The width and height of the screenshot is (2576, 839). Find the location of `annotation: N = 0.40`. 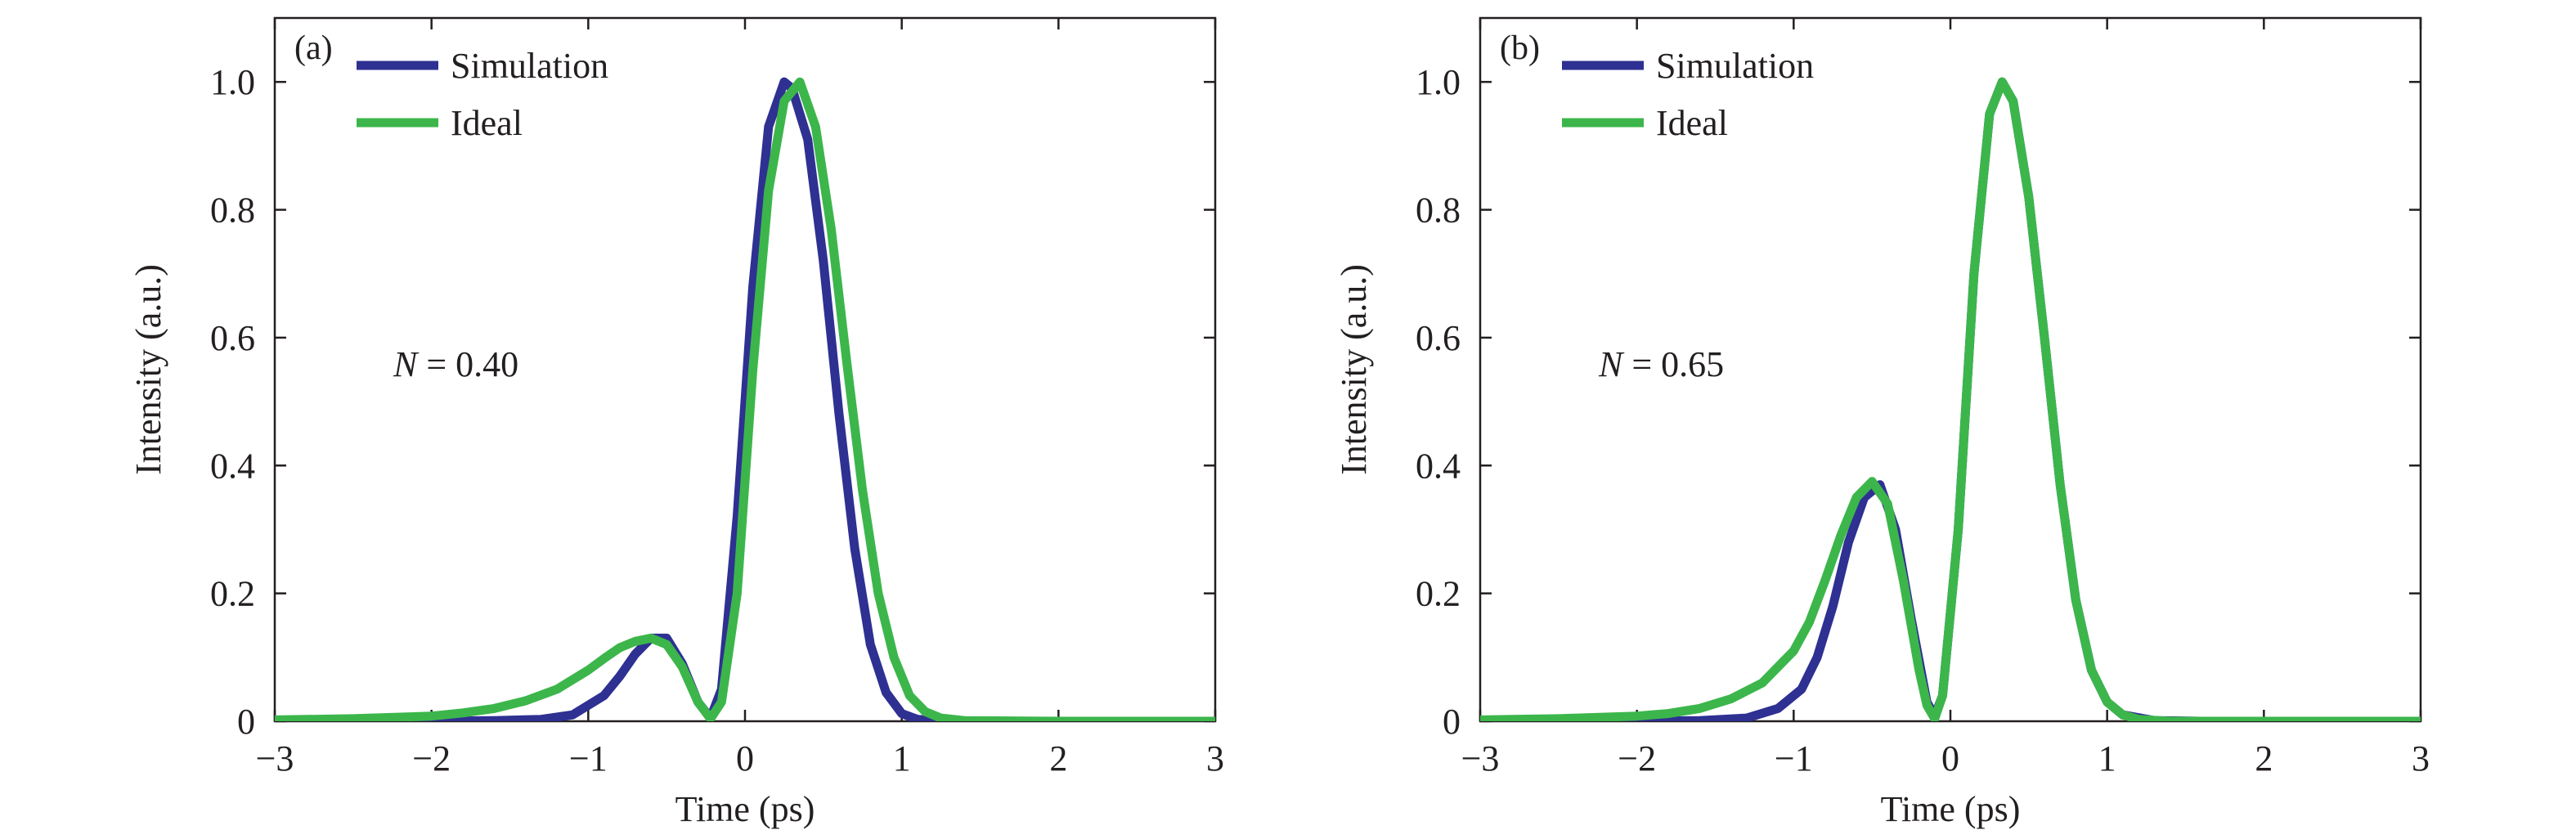

annotation: N = 0.40 is located at coordinates (455, 364).